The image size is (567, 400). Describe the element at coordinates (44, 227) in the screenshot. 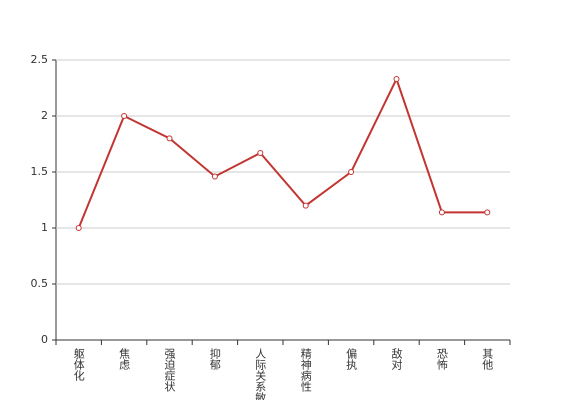

I see `y-tick-label: 1` at that location.